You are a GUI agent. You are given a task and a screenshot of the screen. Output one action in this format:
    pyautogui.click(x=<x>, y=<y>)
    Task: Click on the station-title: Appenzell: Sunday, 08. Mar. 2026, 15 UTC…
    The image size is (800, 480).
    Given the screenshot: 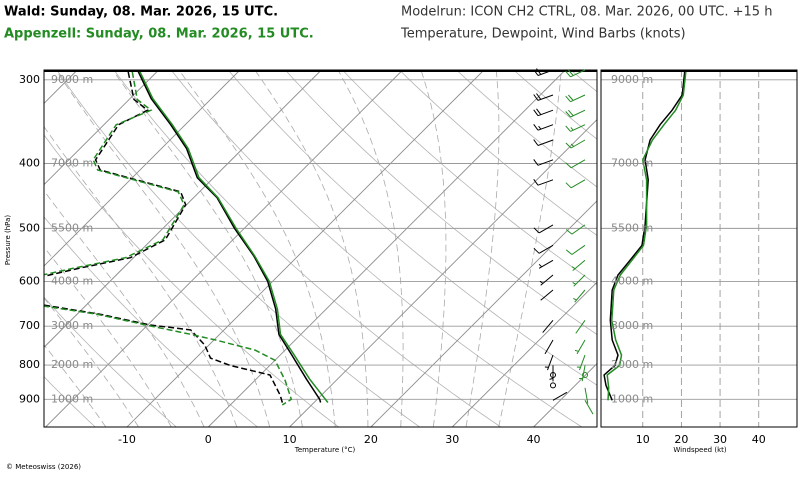 What is the action you would take?
    pyautogui.click(x=159, y=34)
    